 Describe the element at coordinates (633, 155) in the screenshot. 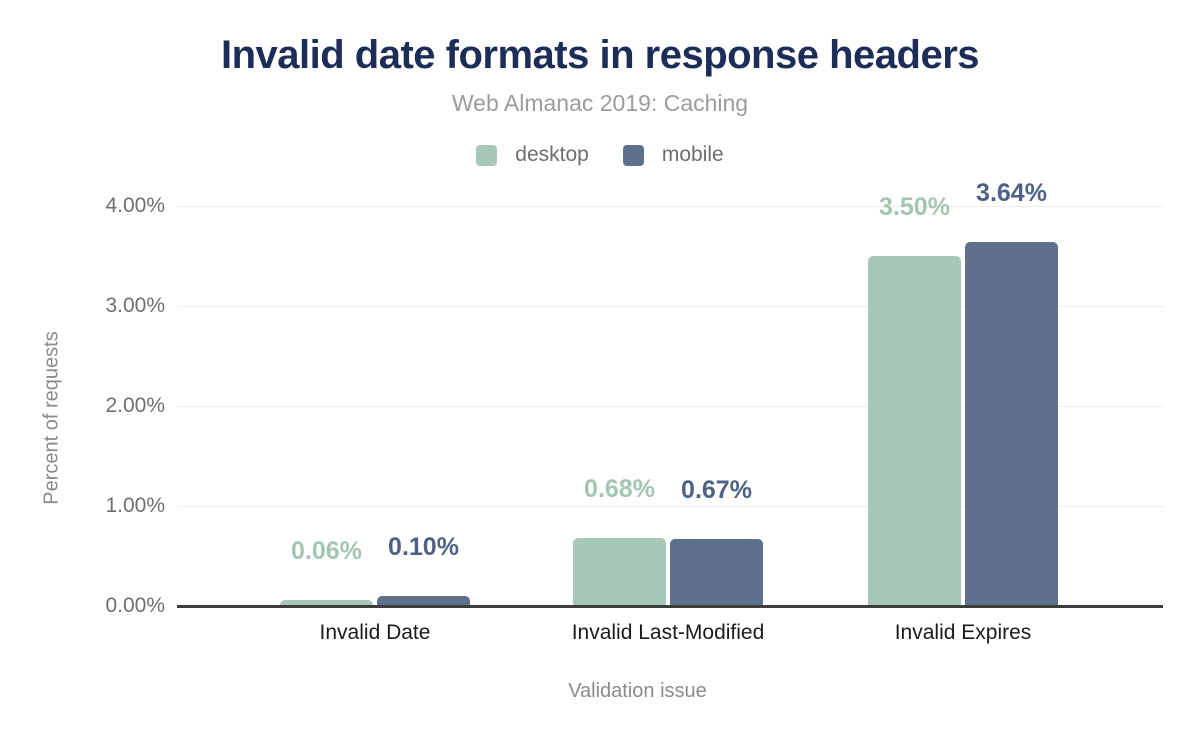

I see `legend-swatch-mobile` at that location.